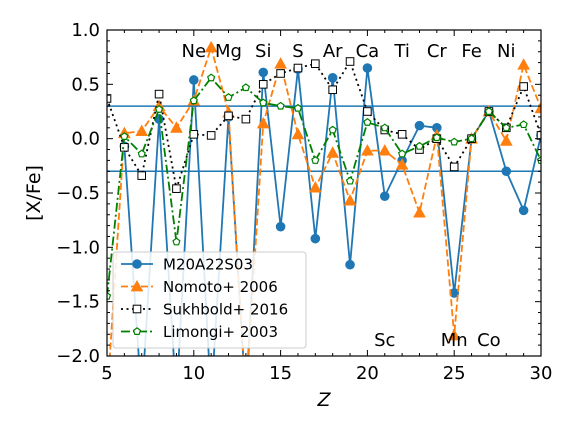 This screenshot has width=576, height=432. What do you see at coordinates (489, 340) in the screenshot?
I see `element-label-bottom: Co` at bounding box center [489, 340].